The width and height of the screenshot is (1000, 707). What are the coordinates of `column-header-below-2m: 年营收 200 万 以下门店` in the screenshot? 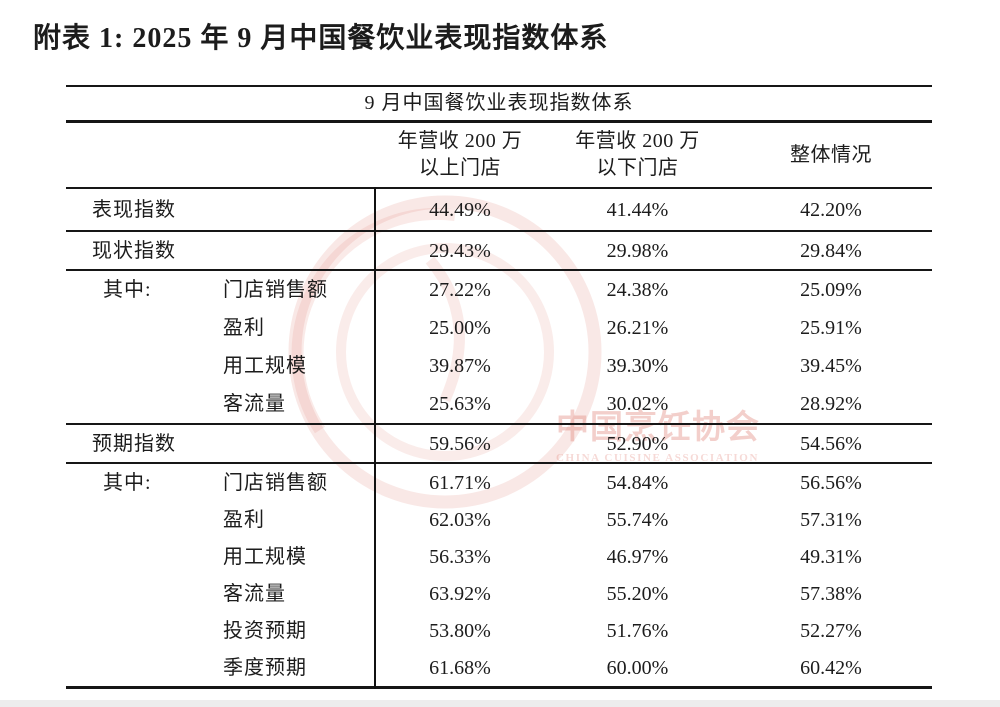 It's located at (637, 155).